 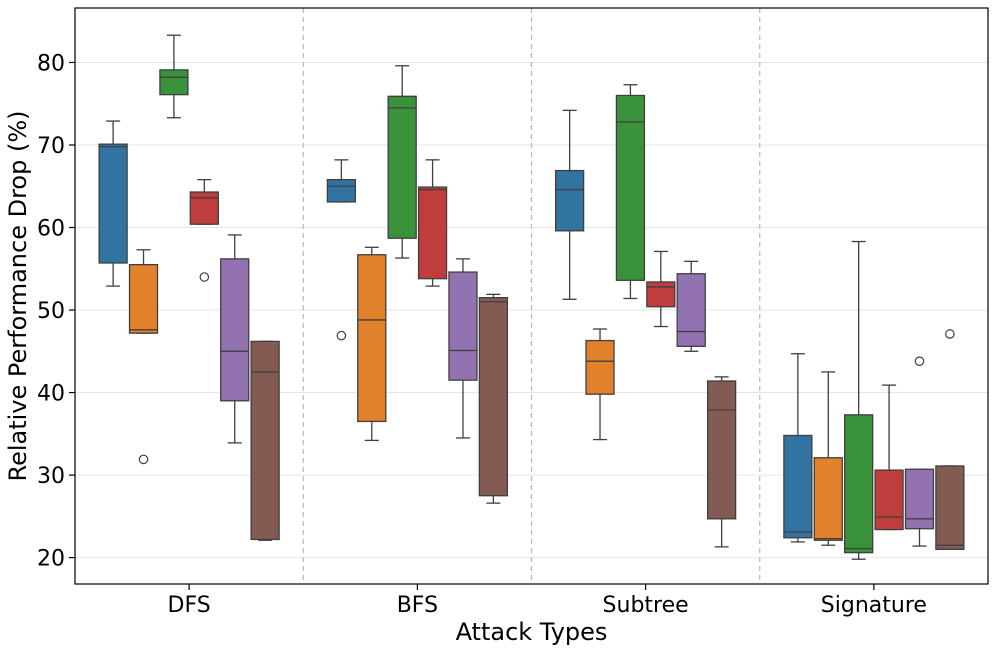 I want to click on y-axis-label: Relative Performance Drop (%), so click(x=18, y=295).